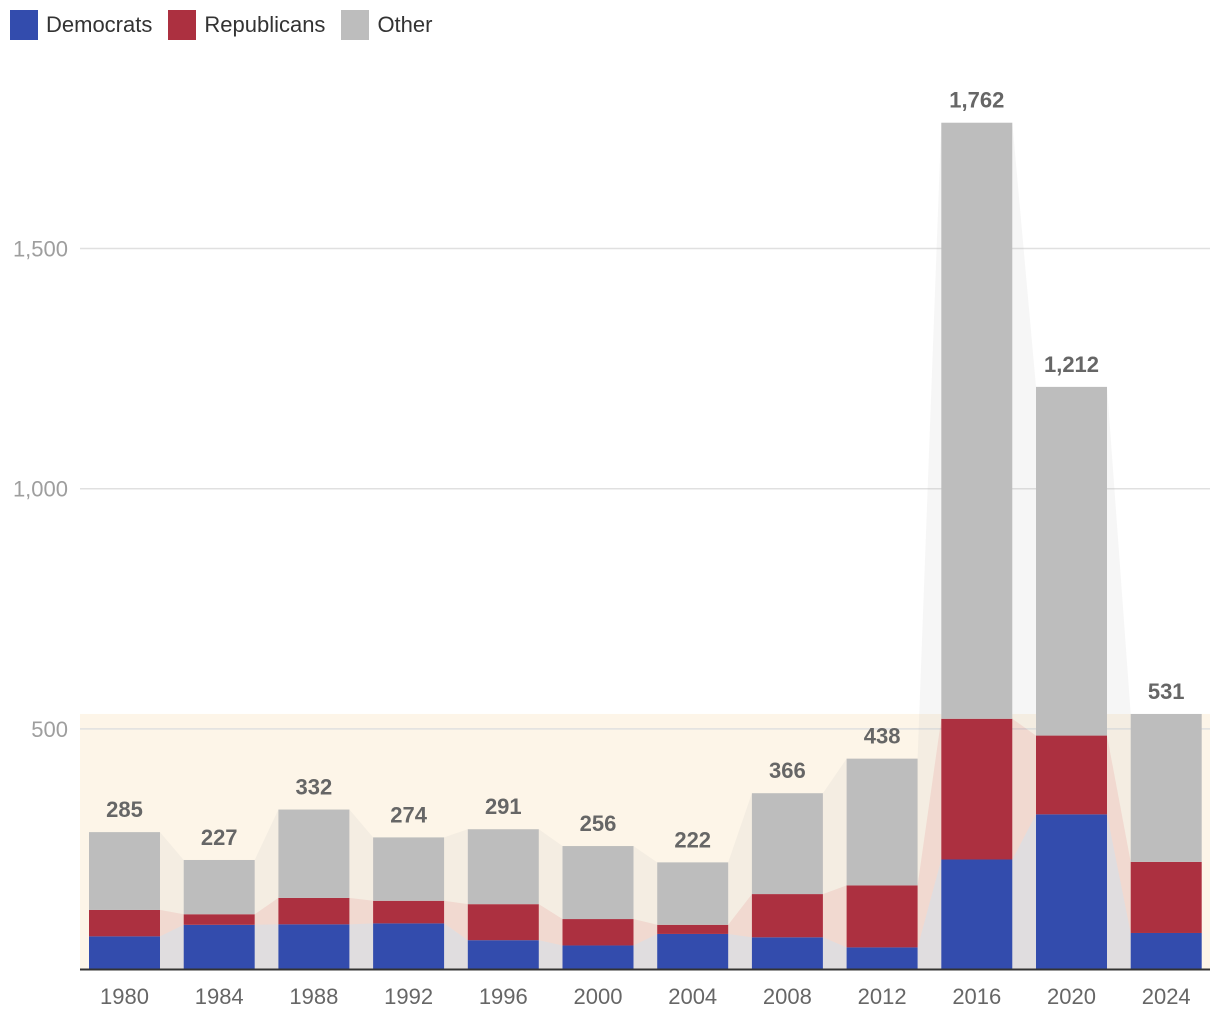  What do you see at coordinates (503, 996) in the screenshot?
I see `x-tick-label: 1996` at bounding box center [503, 996].